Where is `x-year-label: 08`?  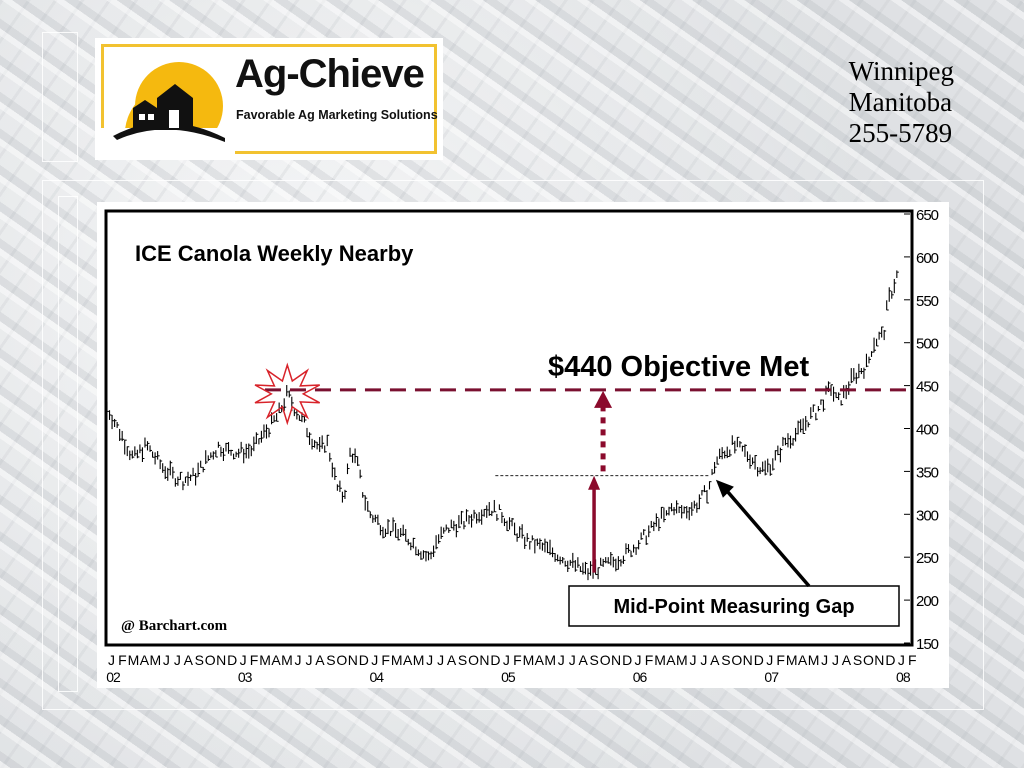 x-year-label: 08 is located at coordinates (903, 677).